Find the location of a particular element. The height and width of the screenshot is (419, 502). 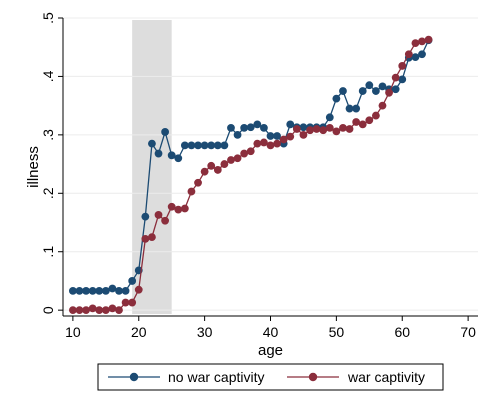

legend: no war captivity war captivity is located at coordinates (270, 377).